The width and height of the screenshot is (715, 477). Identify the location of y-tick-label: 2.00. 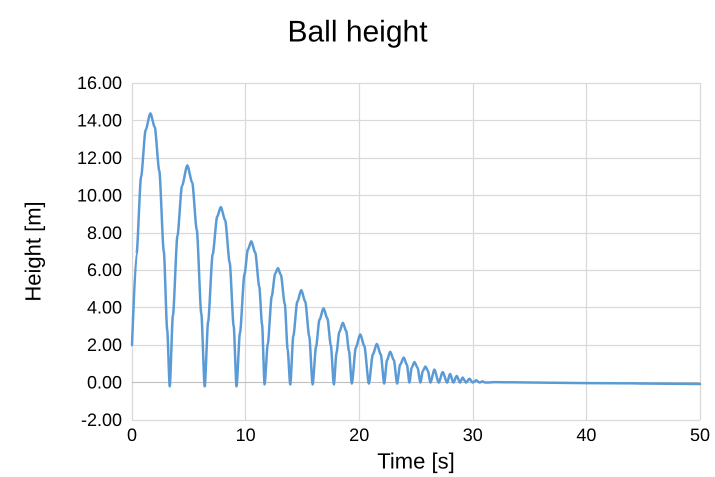
(104, 345).